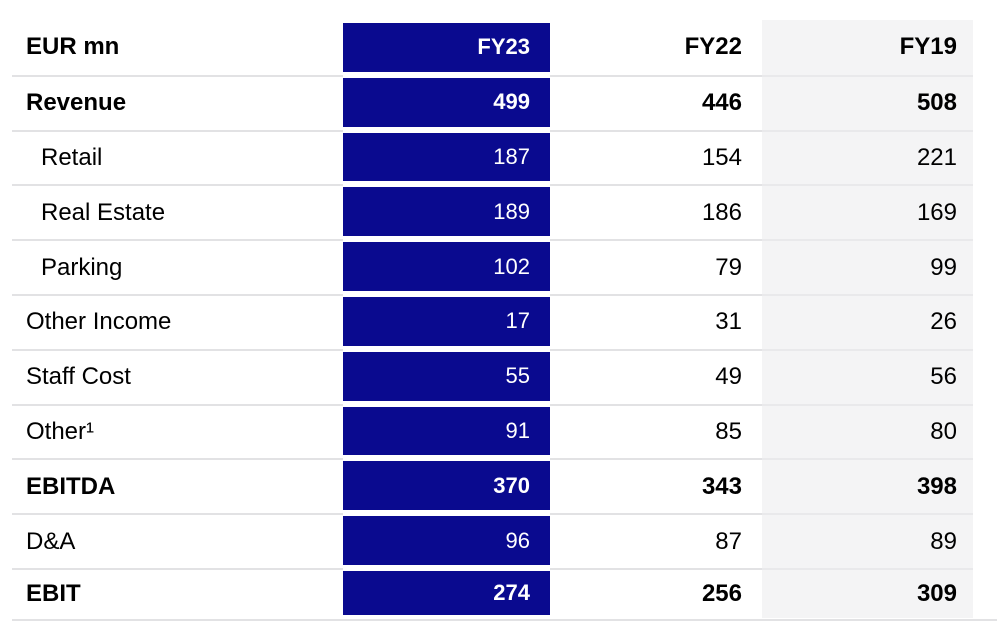  I want to click on fy23-value: 96, so click(446, 540).